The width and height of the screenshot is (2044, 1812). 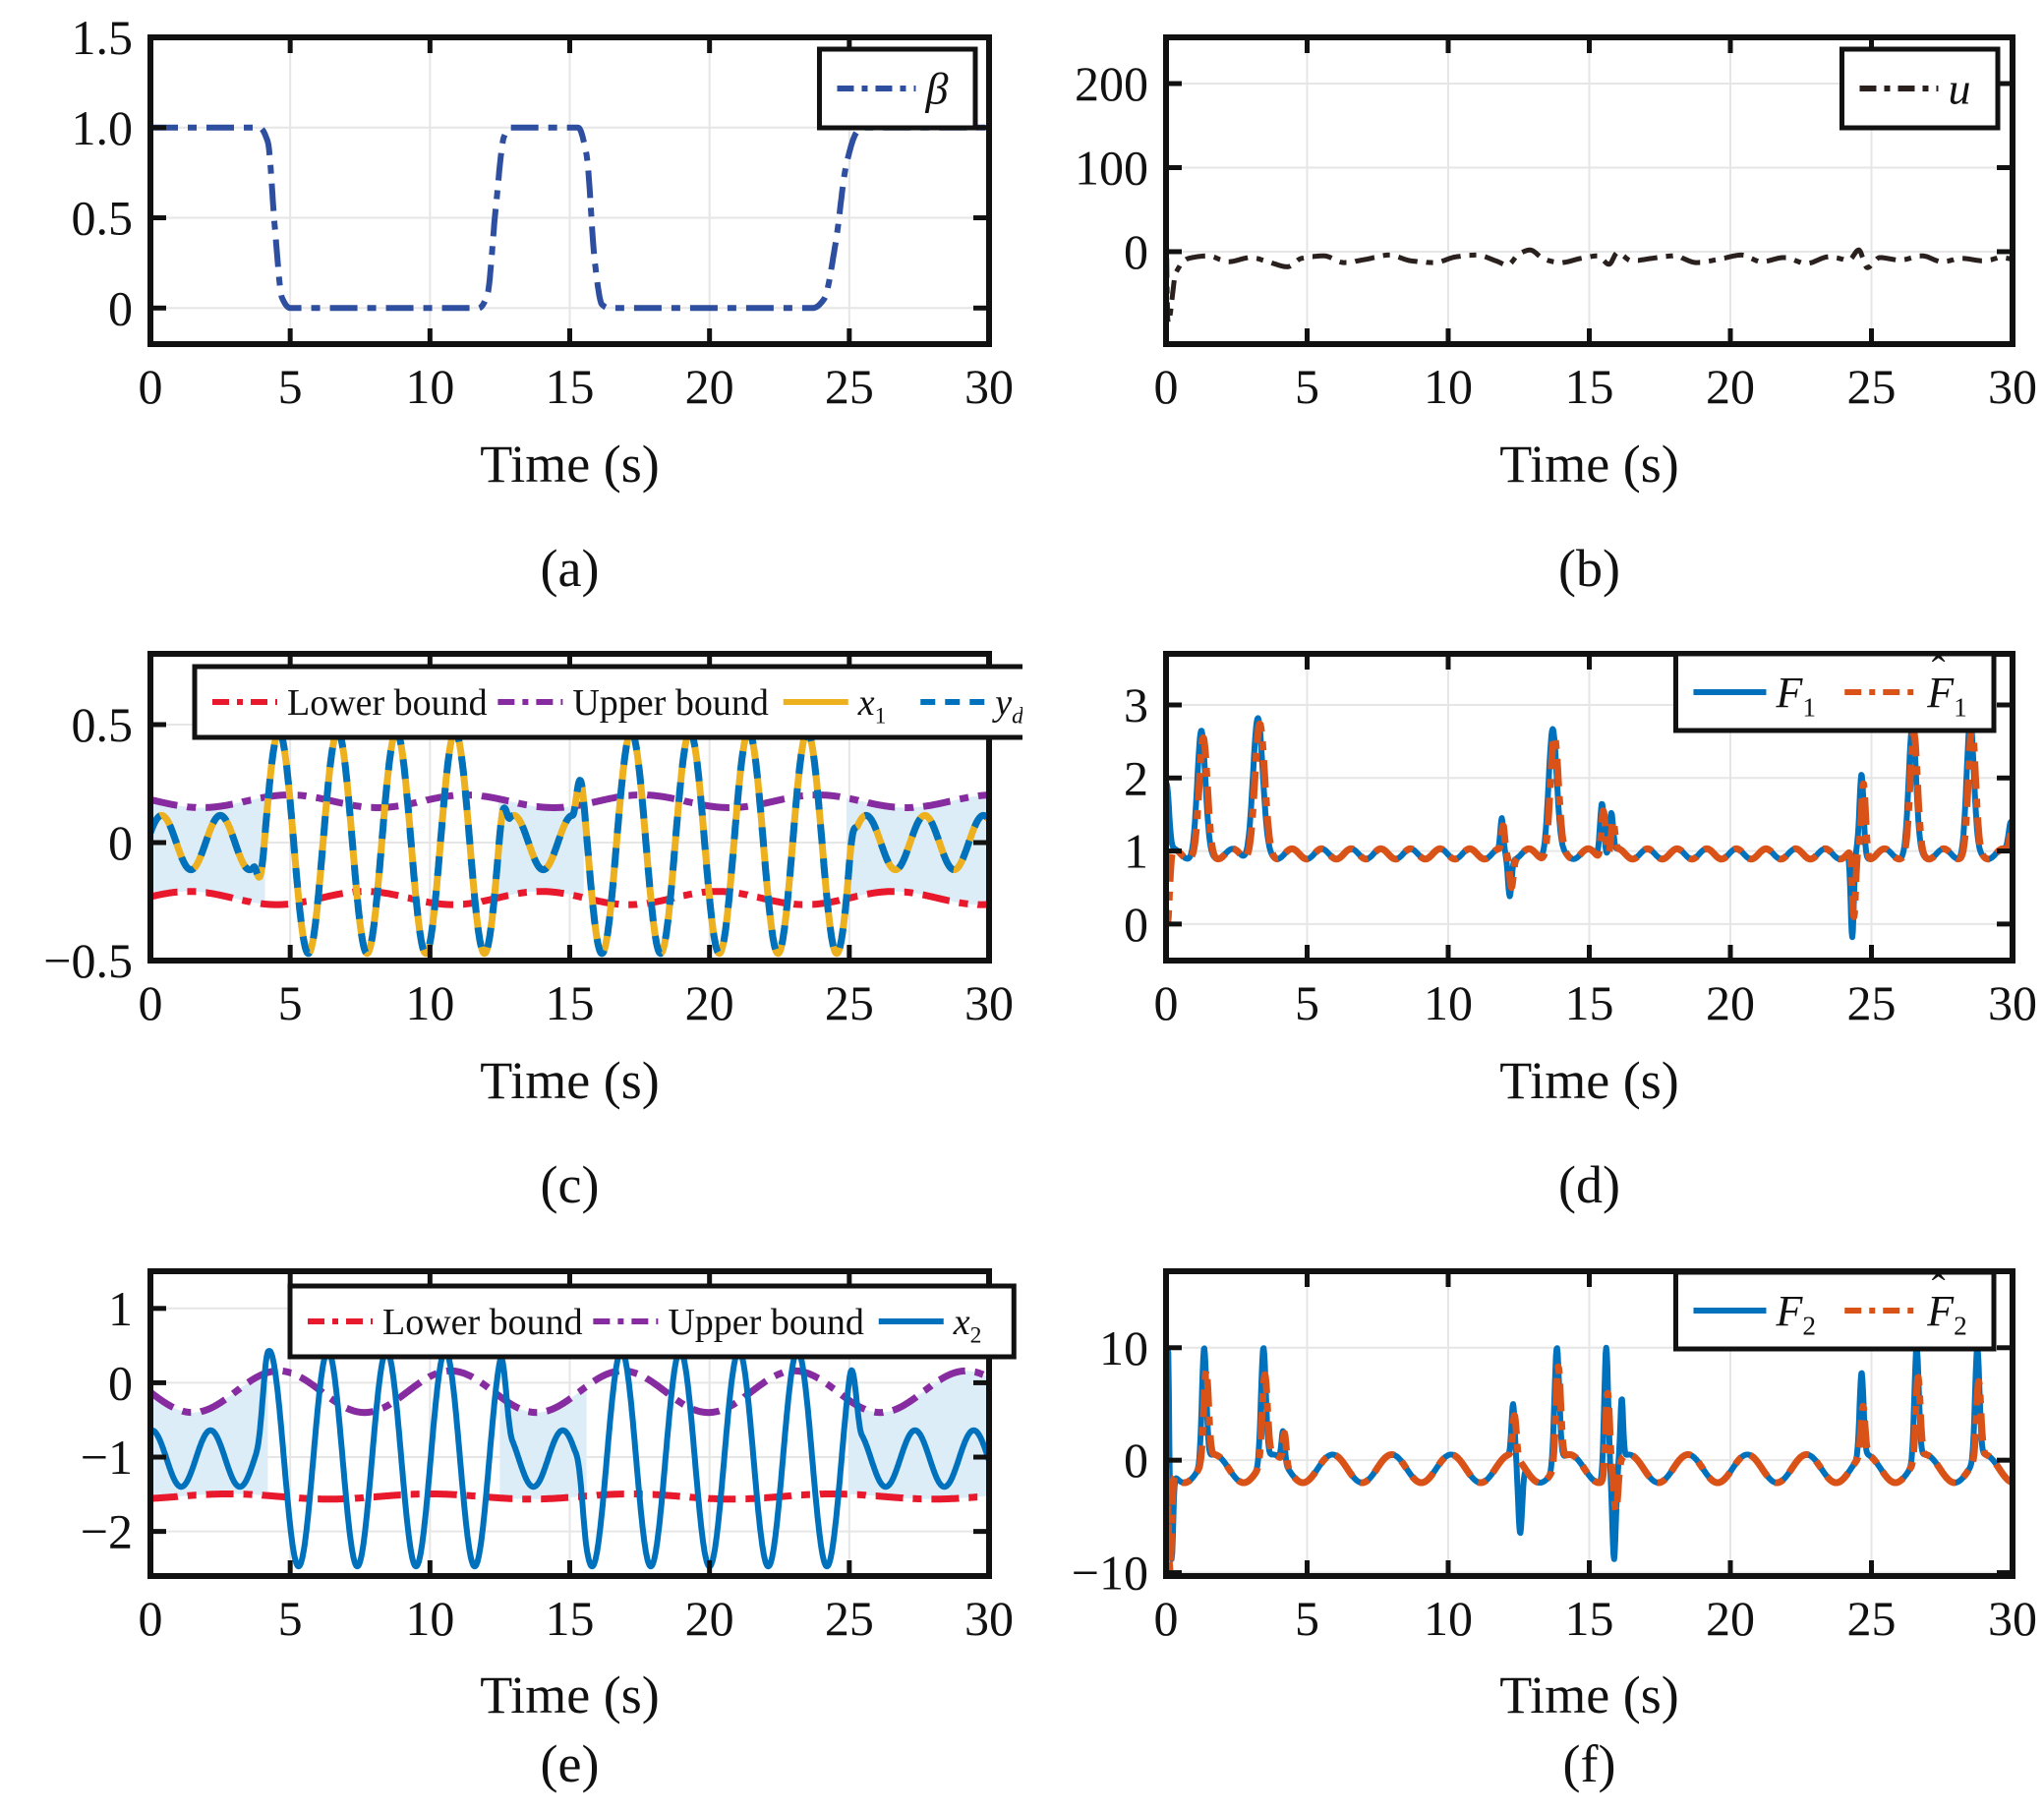 What do you see at coordinates (103, 127) in the screenshot?
I see `y-tick-label: 1.0` at bounding box center [103, 127].